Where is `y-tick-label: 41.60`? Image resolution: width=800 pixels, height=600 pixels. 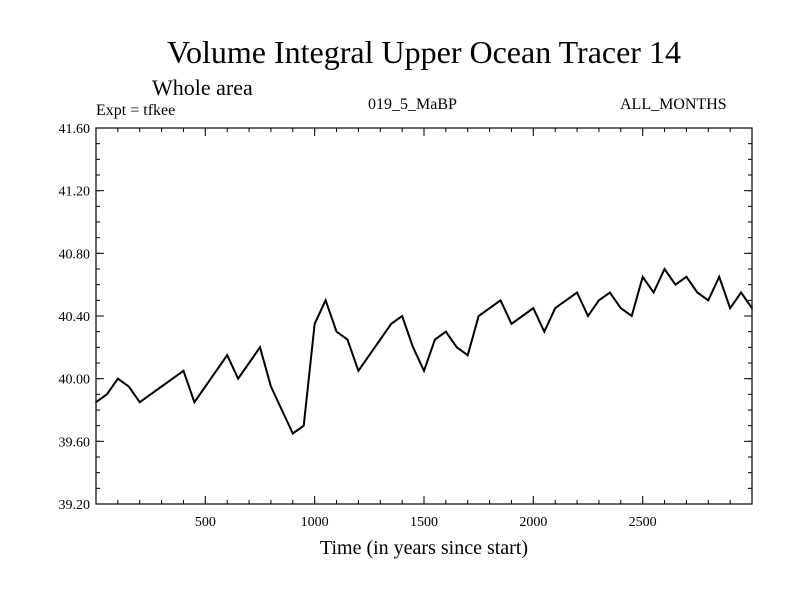 y-tick-label: 41.60 is located at coordinates (75, 129).